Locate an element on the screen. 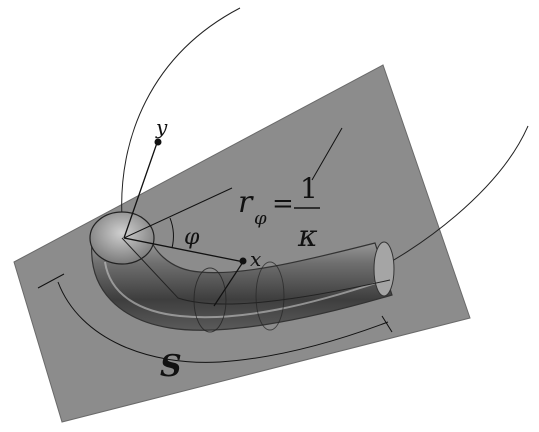 The height and width of the screenshot is (432, 539). tube-end-cap is located at coordinates (384, 269).